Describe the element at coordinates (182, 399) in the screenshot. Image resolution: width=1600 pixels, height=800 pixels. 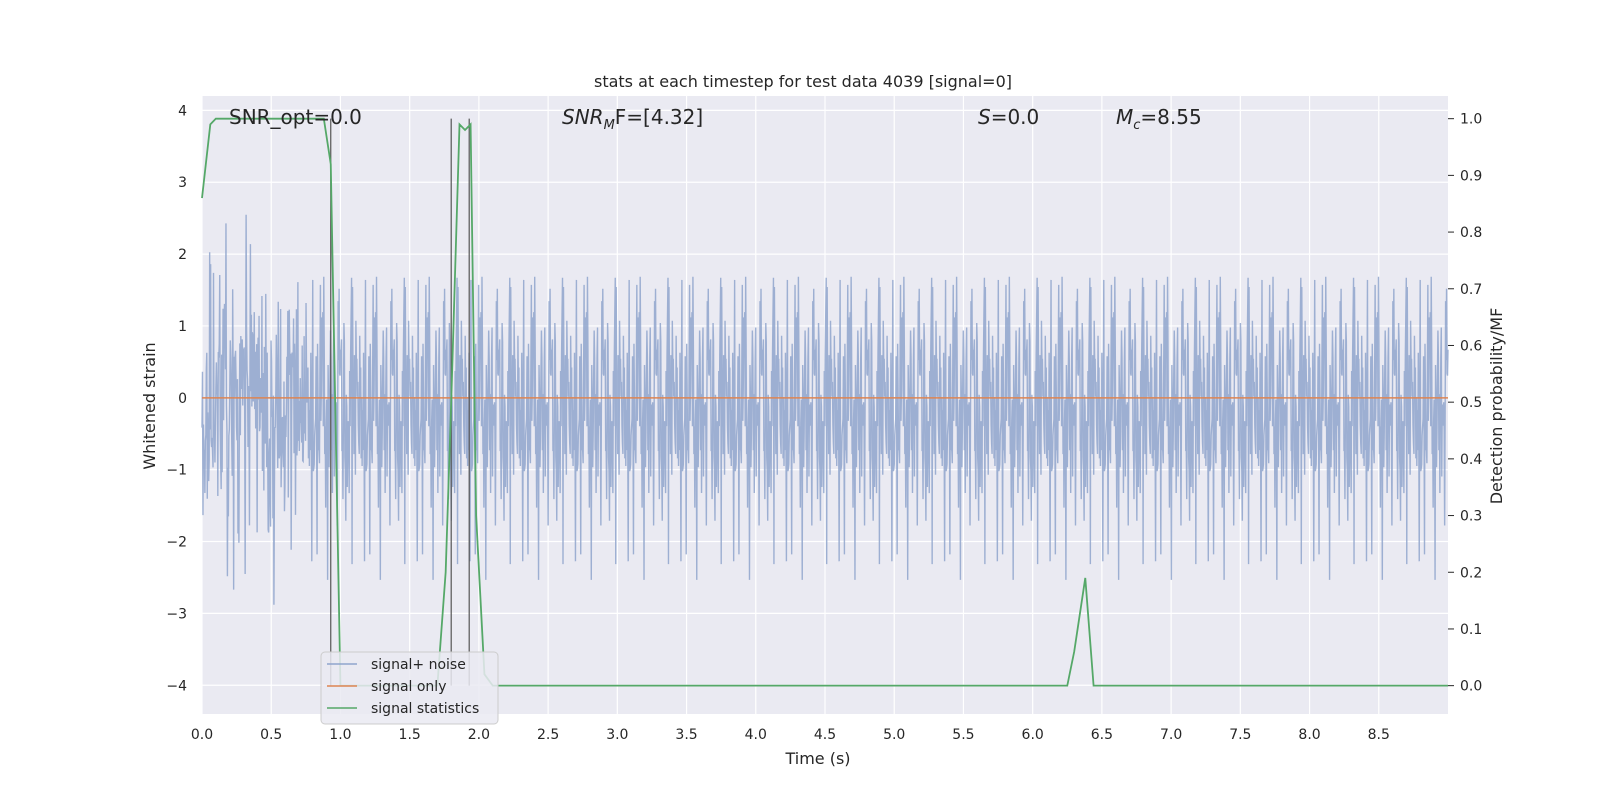
I see `y-left-tick-label: 0` at that location.